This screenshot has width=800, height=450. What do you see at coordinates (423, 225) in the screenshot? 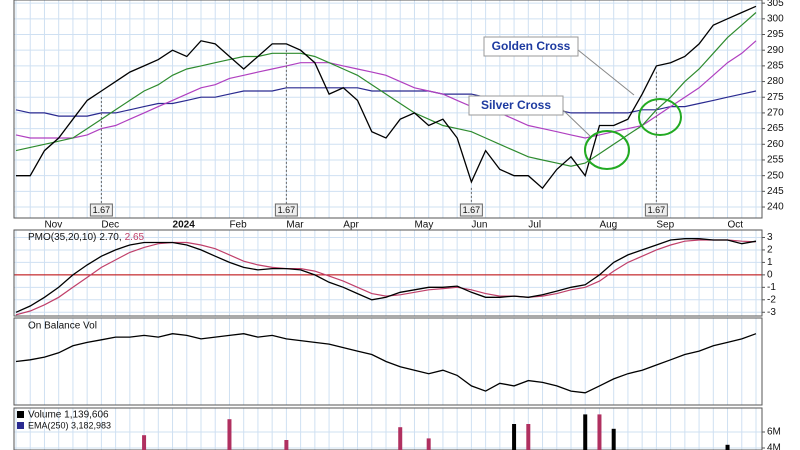
I see `x-tick-label: May` at bounding box center [423, 225].